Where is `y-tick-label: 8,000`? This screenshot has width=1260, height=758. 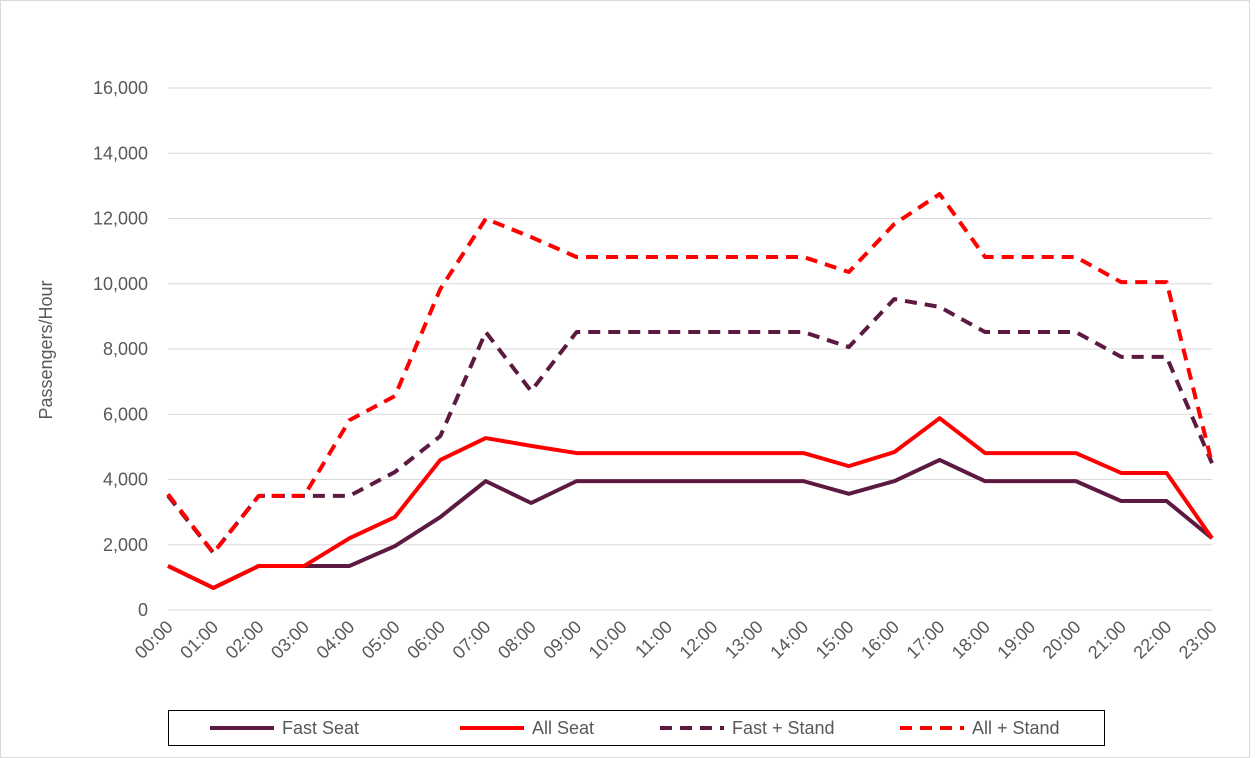 y-tick-label: 8,000 is located at coordinates (125, 349).